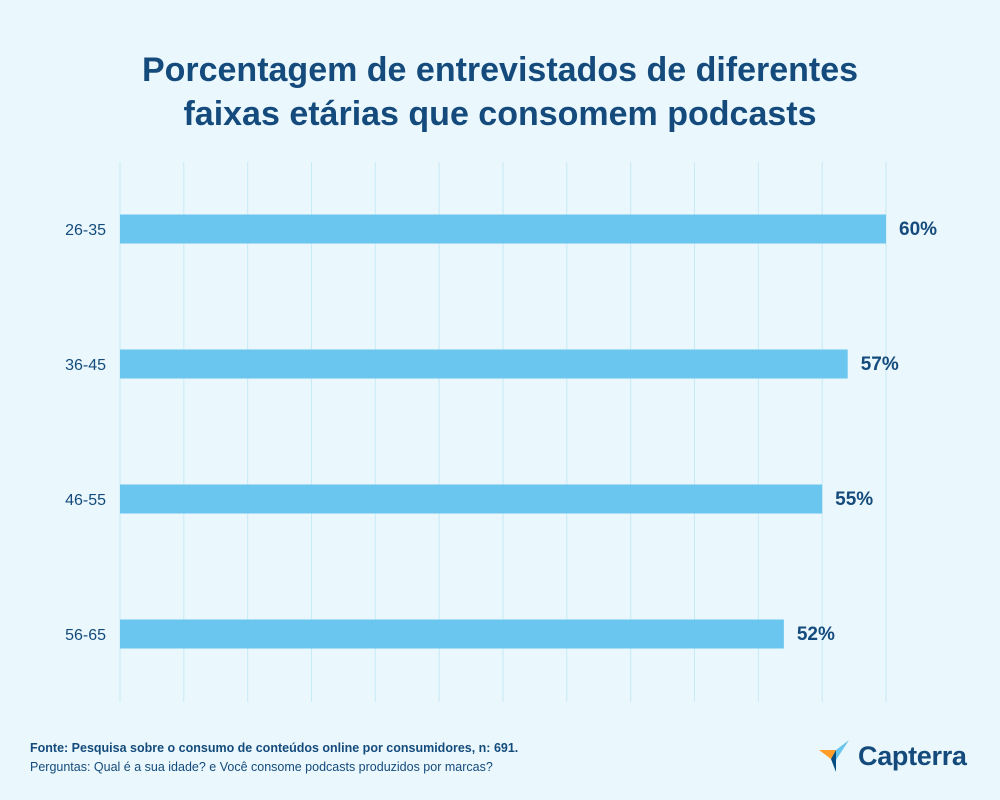  What do you see at coordinates (912, 755) in the screenshot?
I see `capterra-logo-text: Capterra` at bounding box center [912, 755].